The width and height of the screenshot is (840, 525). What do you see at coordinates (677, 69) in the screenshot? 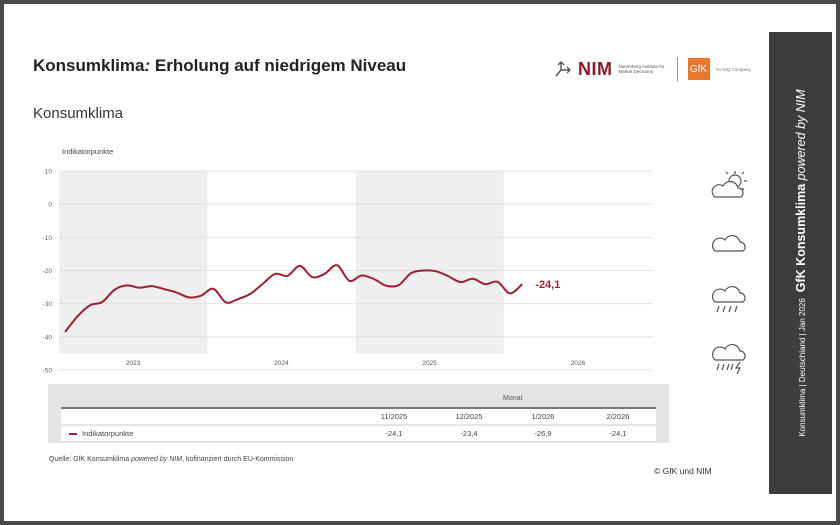
I see `logo-divider` at bounding box center [677, 69].